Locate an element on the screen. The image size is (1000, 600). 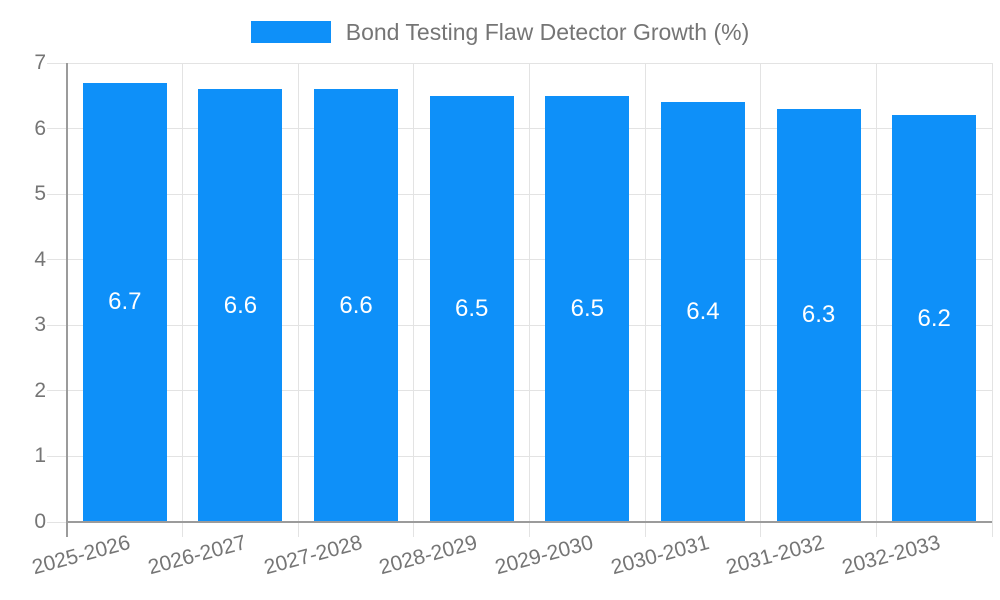
y-tick-label: 0 is located at coordinates (40, 521).